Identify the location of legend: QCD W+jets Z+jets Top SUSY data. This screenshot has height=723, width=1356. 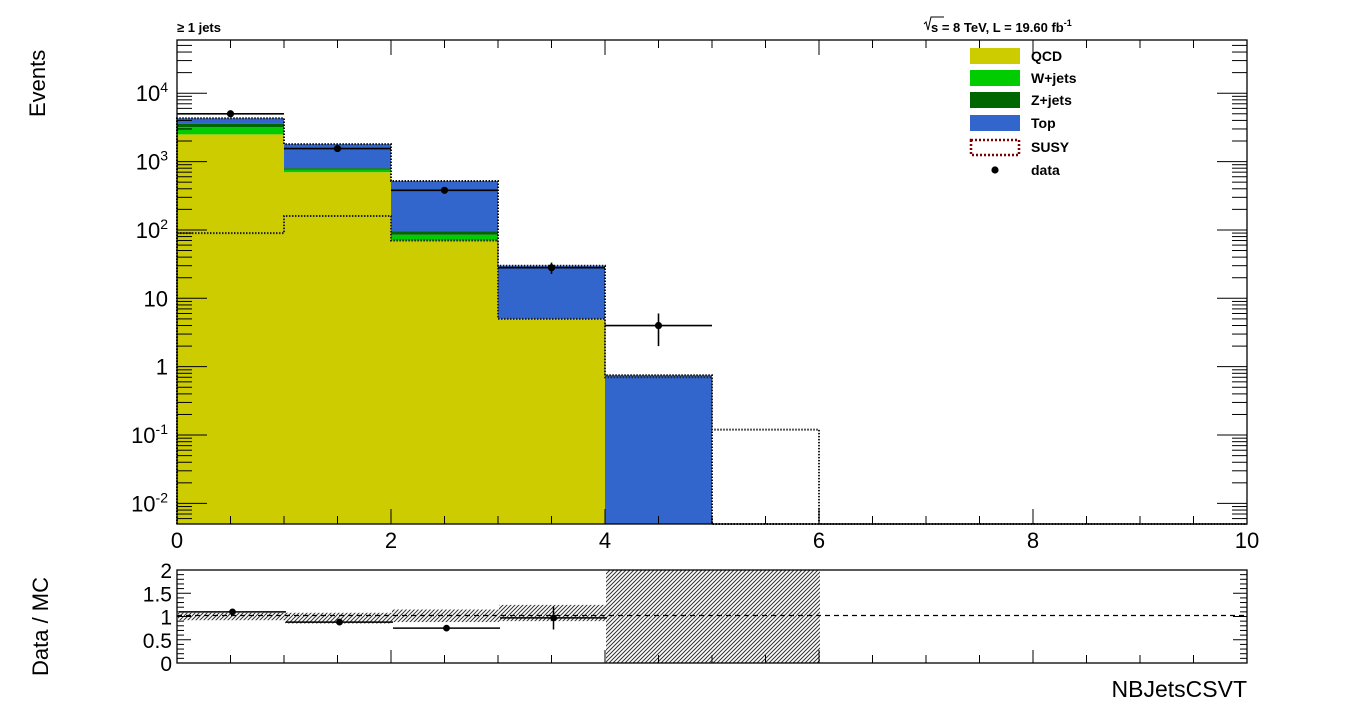
(1023, 113).